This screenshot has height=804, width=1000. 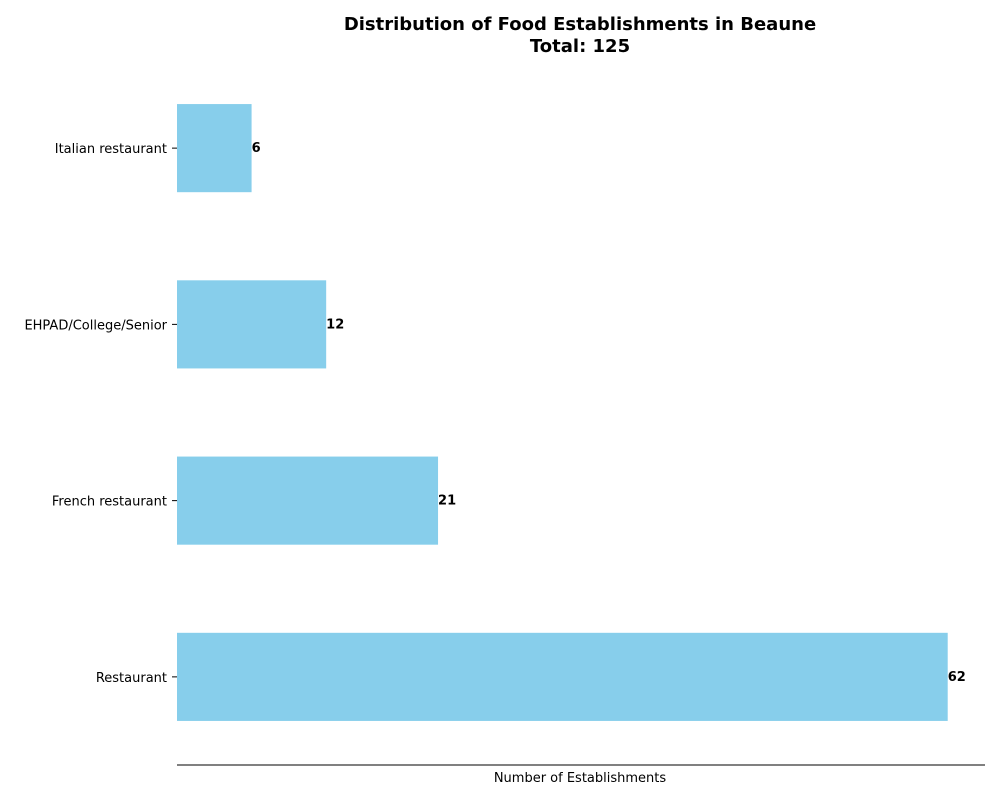 I want to click on data-label: 21, so click(x=447, y=501).